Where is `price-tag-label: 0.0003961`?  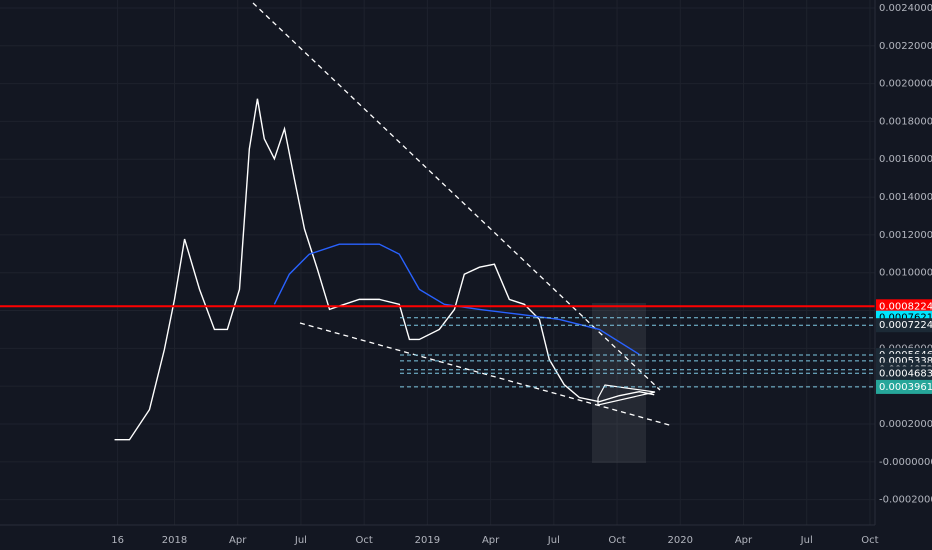 price-tag-label: 0.0003961 is located at coordinates (905, 387).